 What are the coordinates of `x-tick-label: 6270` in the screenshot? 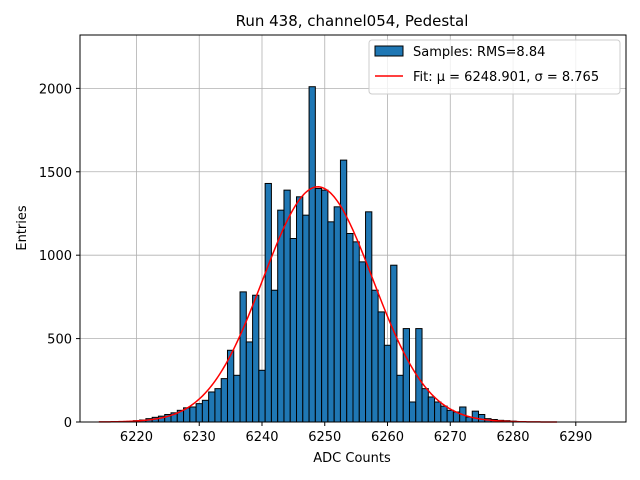 It's located at (450, 437).